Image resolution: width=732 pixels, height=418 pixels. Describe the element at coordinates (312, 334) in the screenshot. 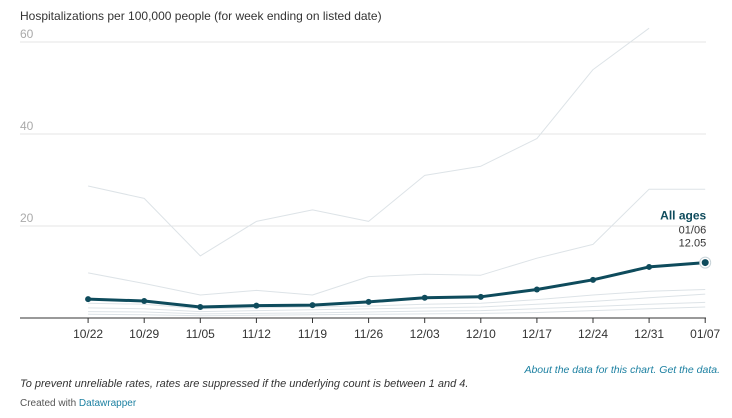

I see `x-tick-label: 11/19` at that location.